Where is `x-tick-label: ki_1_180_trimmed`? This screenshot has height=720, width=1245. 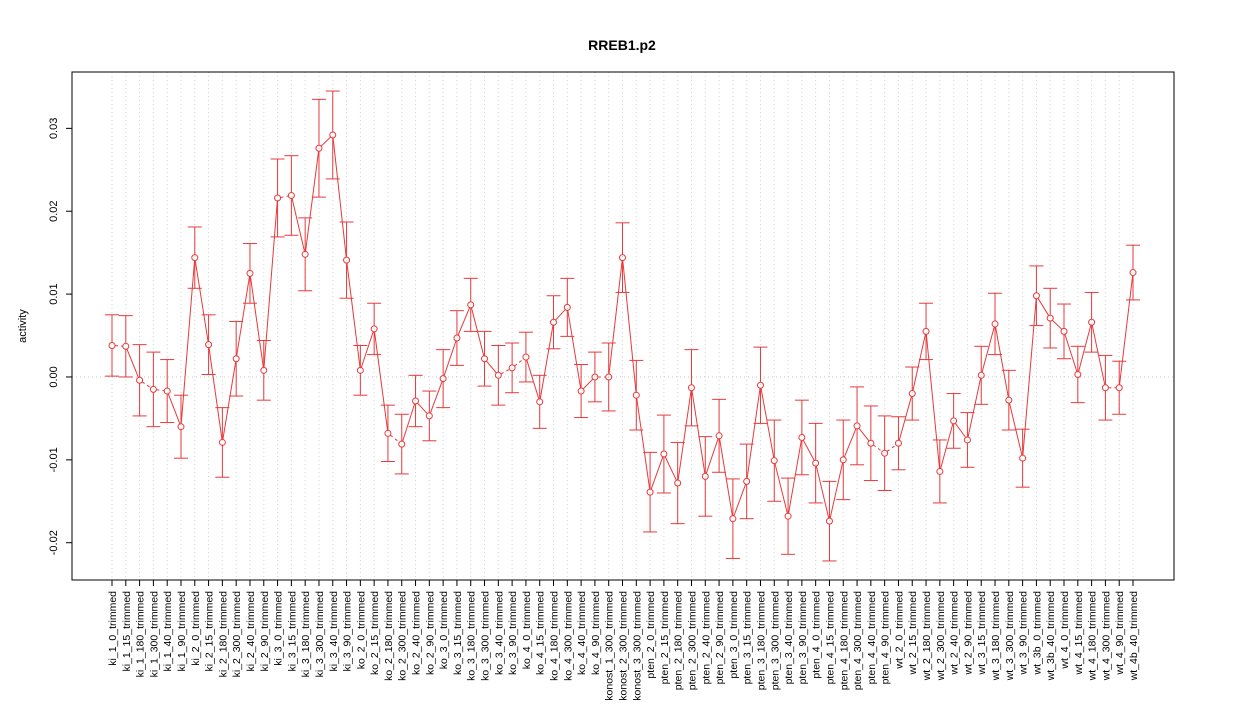 x-tick-label: ki_1_180_trimmed is located at coordinates (141, 634).